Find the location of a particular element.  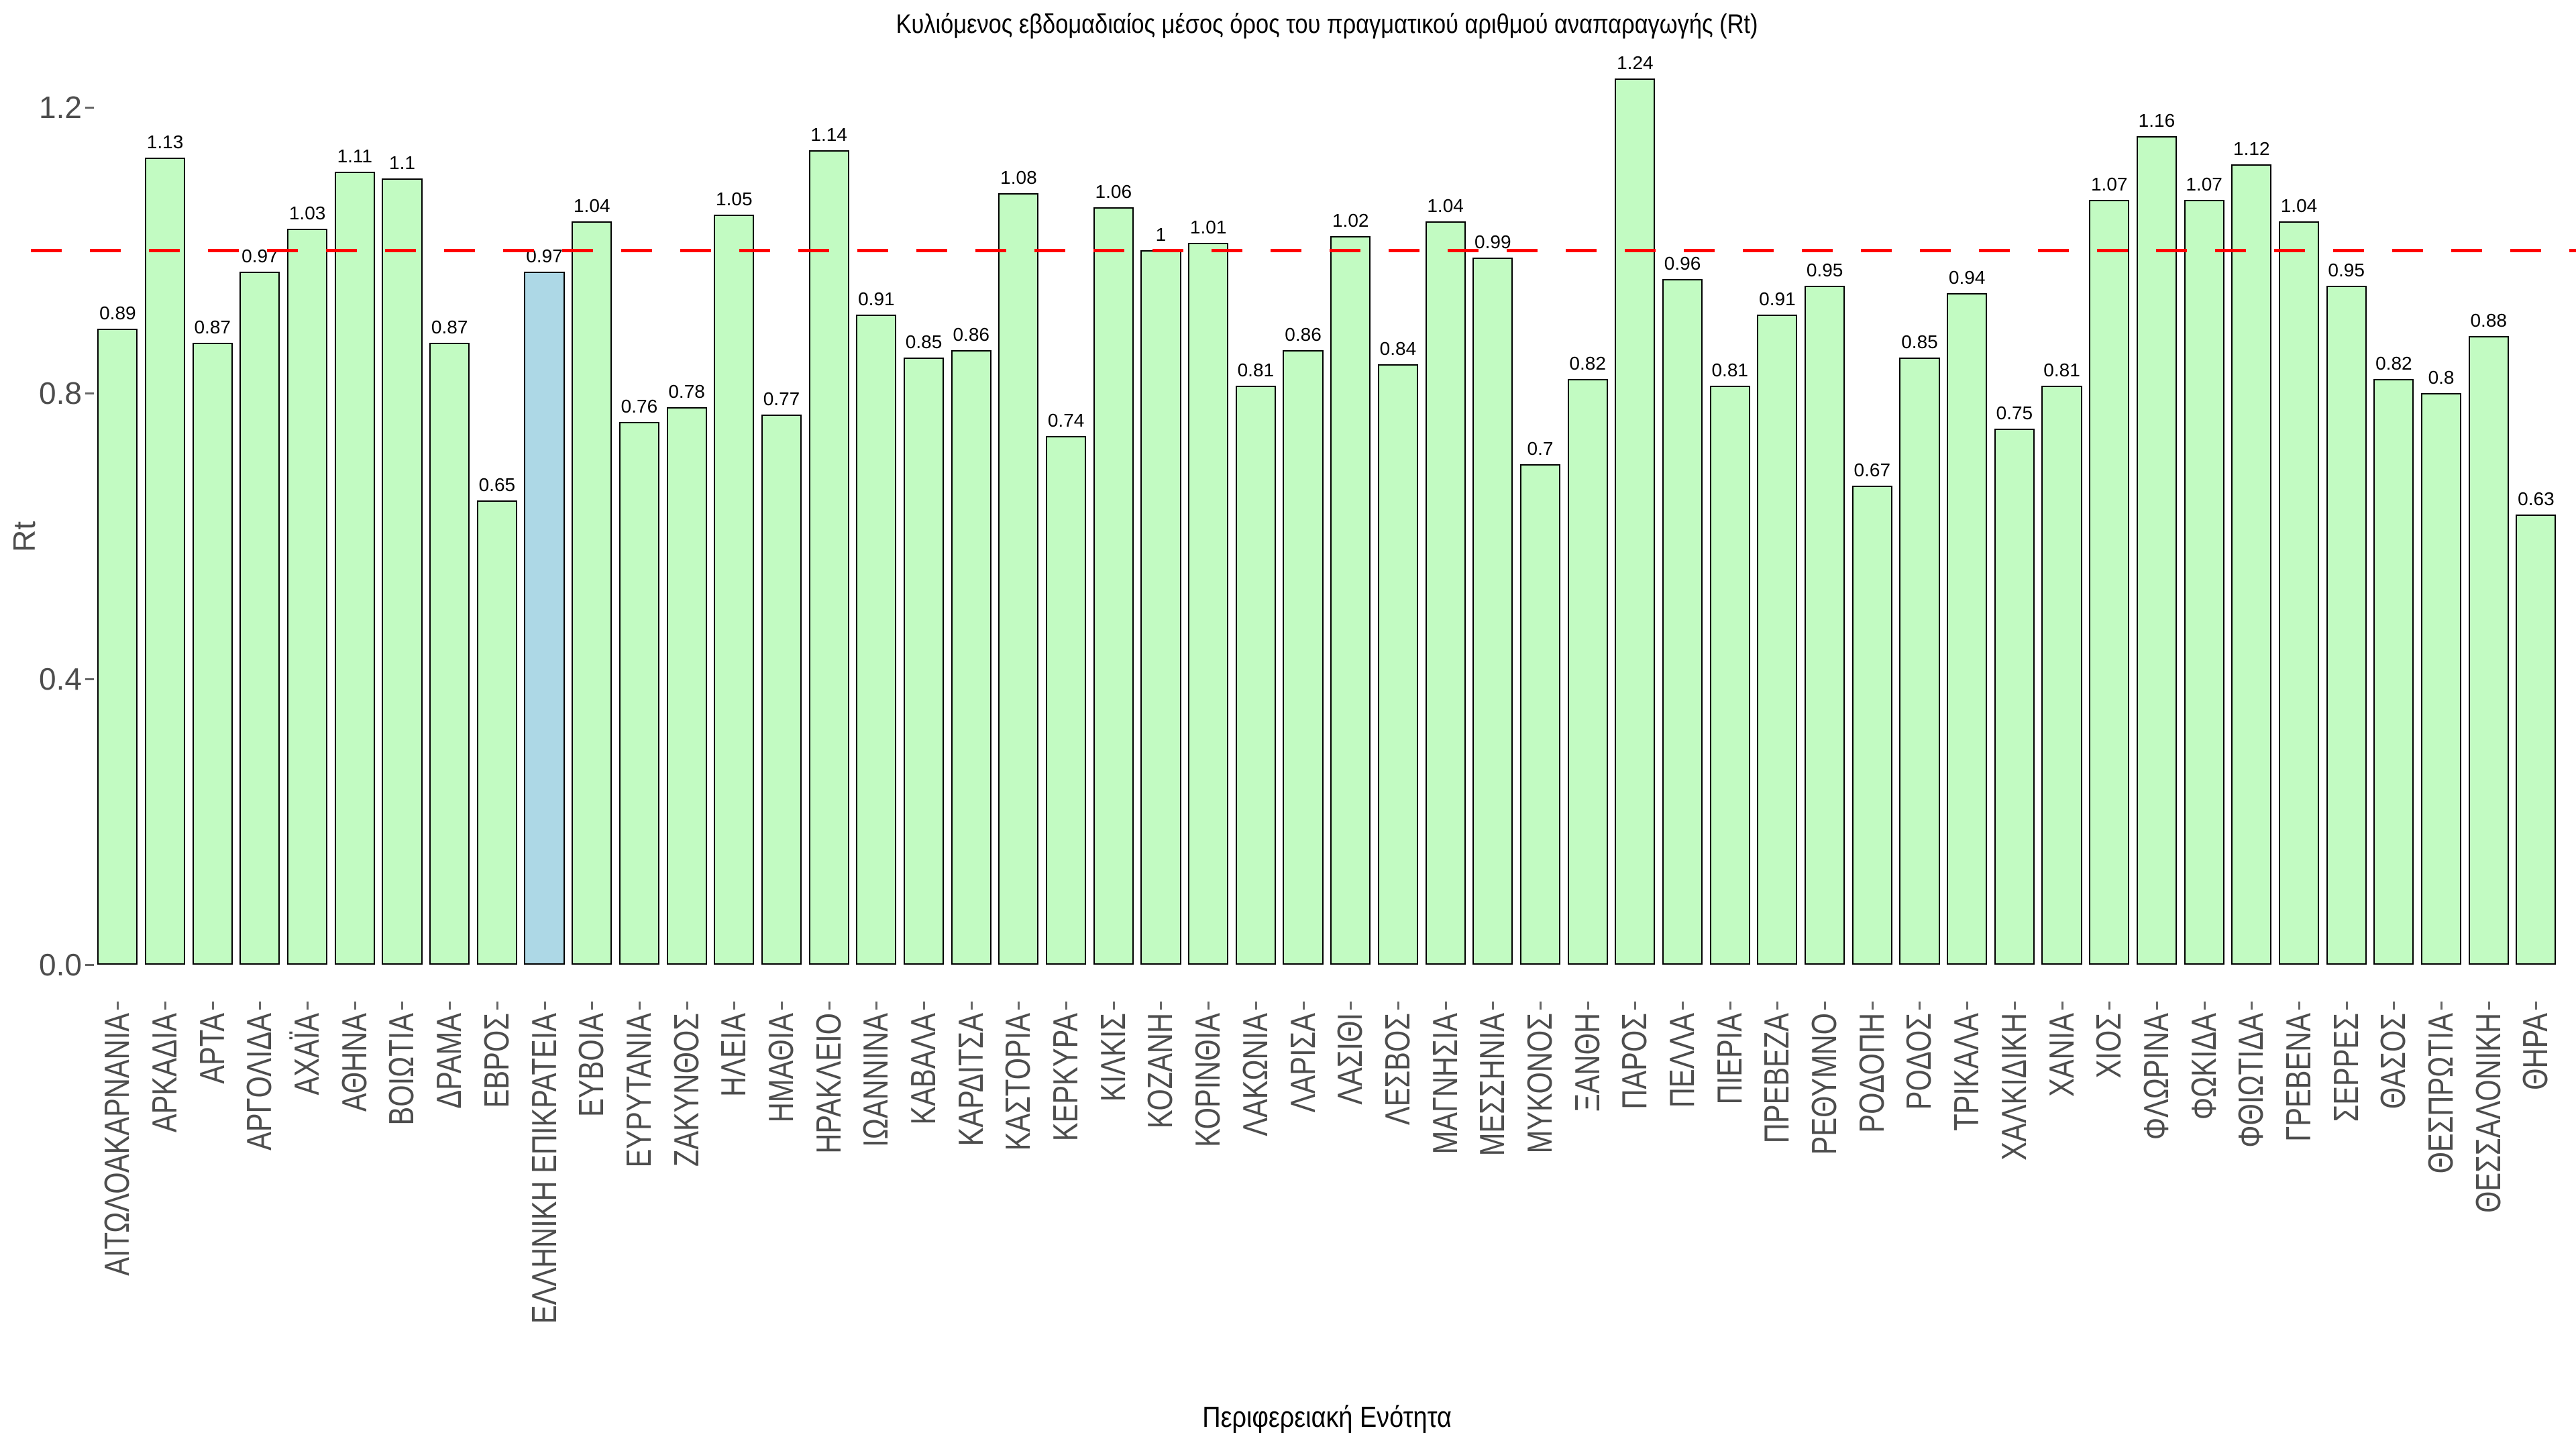

bar-value-label: 1.14 is located at coordinates (828, 134).